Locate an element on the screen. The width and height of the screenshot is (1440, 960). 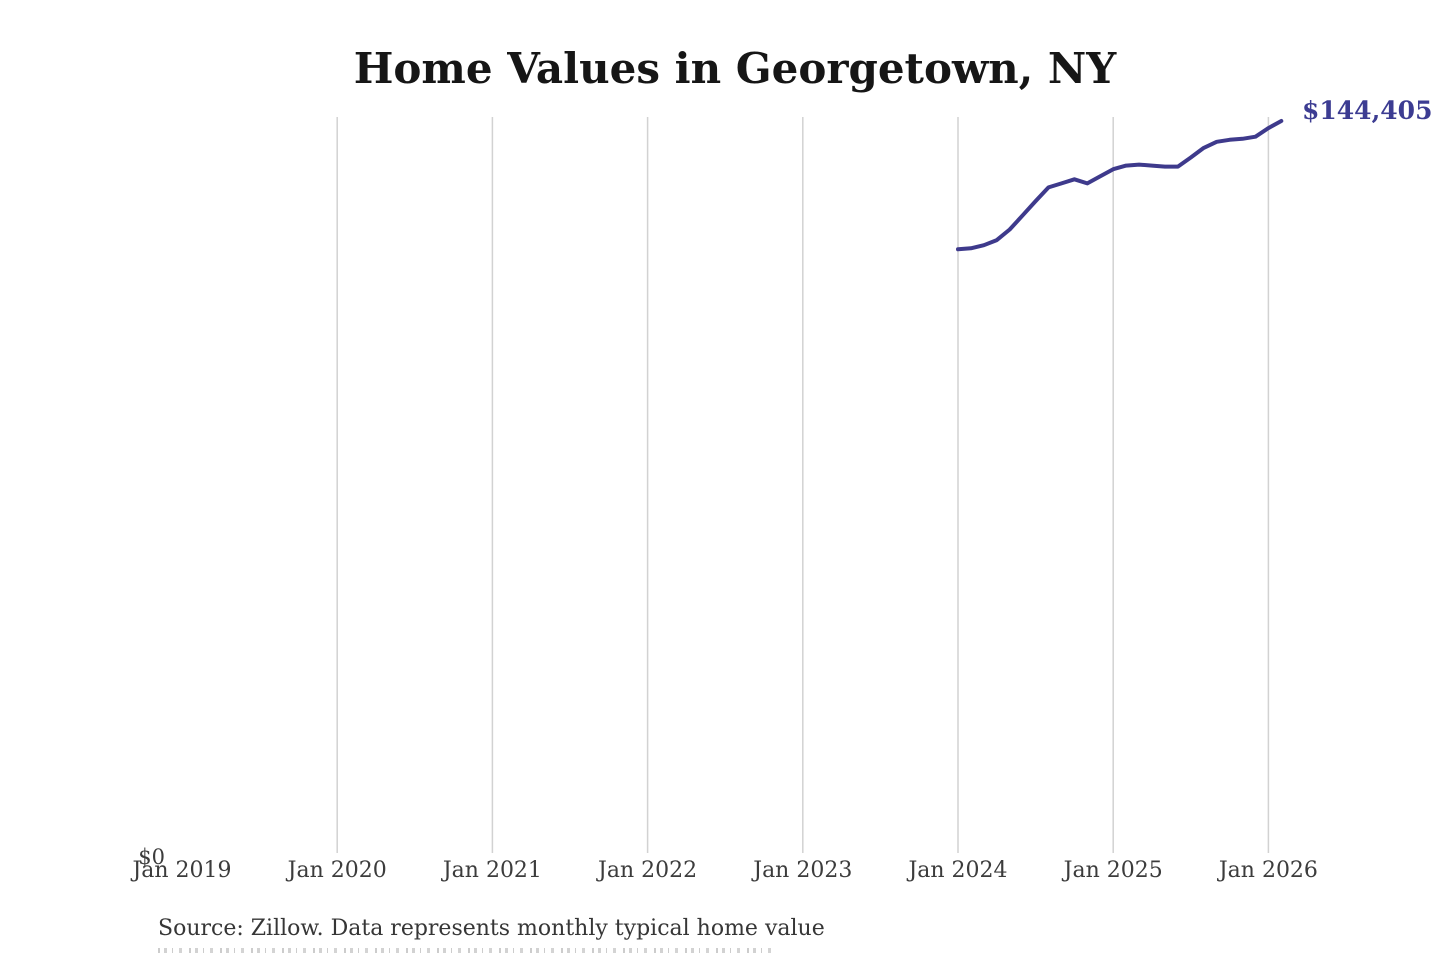
x-tick-label: Jan 2019 is located at coordinates (182, 870).